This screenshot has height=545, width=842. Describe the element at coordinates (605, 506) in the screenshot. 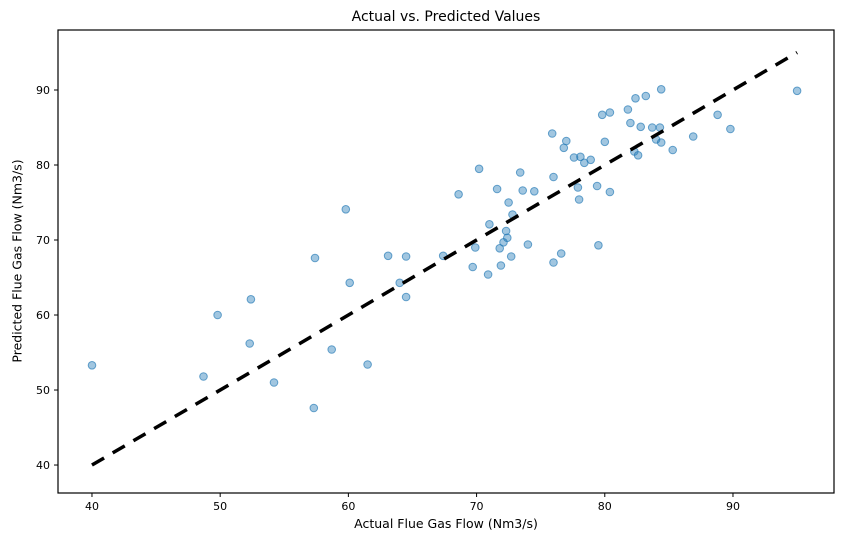

I see `x-tick-label: 80` at that location.